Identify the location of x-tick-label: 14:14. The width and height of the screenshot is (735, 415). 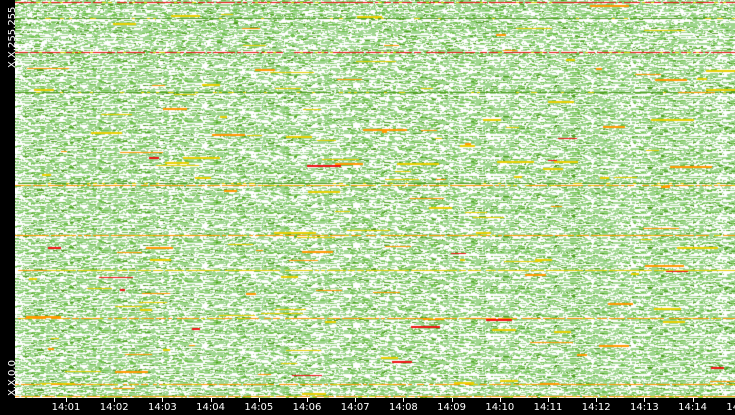
(693, 407).